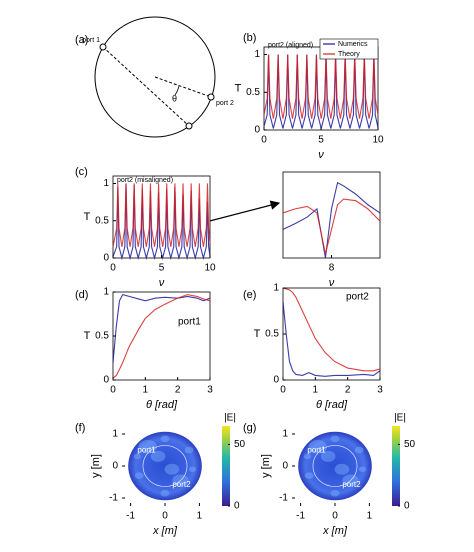 The height and width of the screenshot is (552, 474). Describe the element at coordinates (145, 180) in the screenshot. I see `annotation: port2 (misaligned)` at that location.